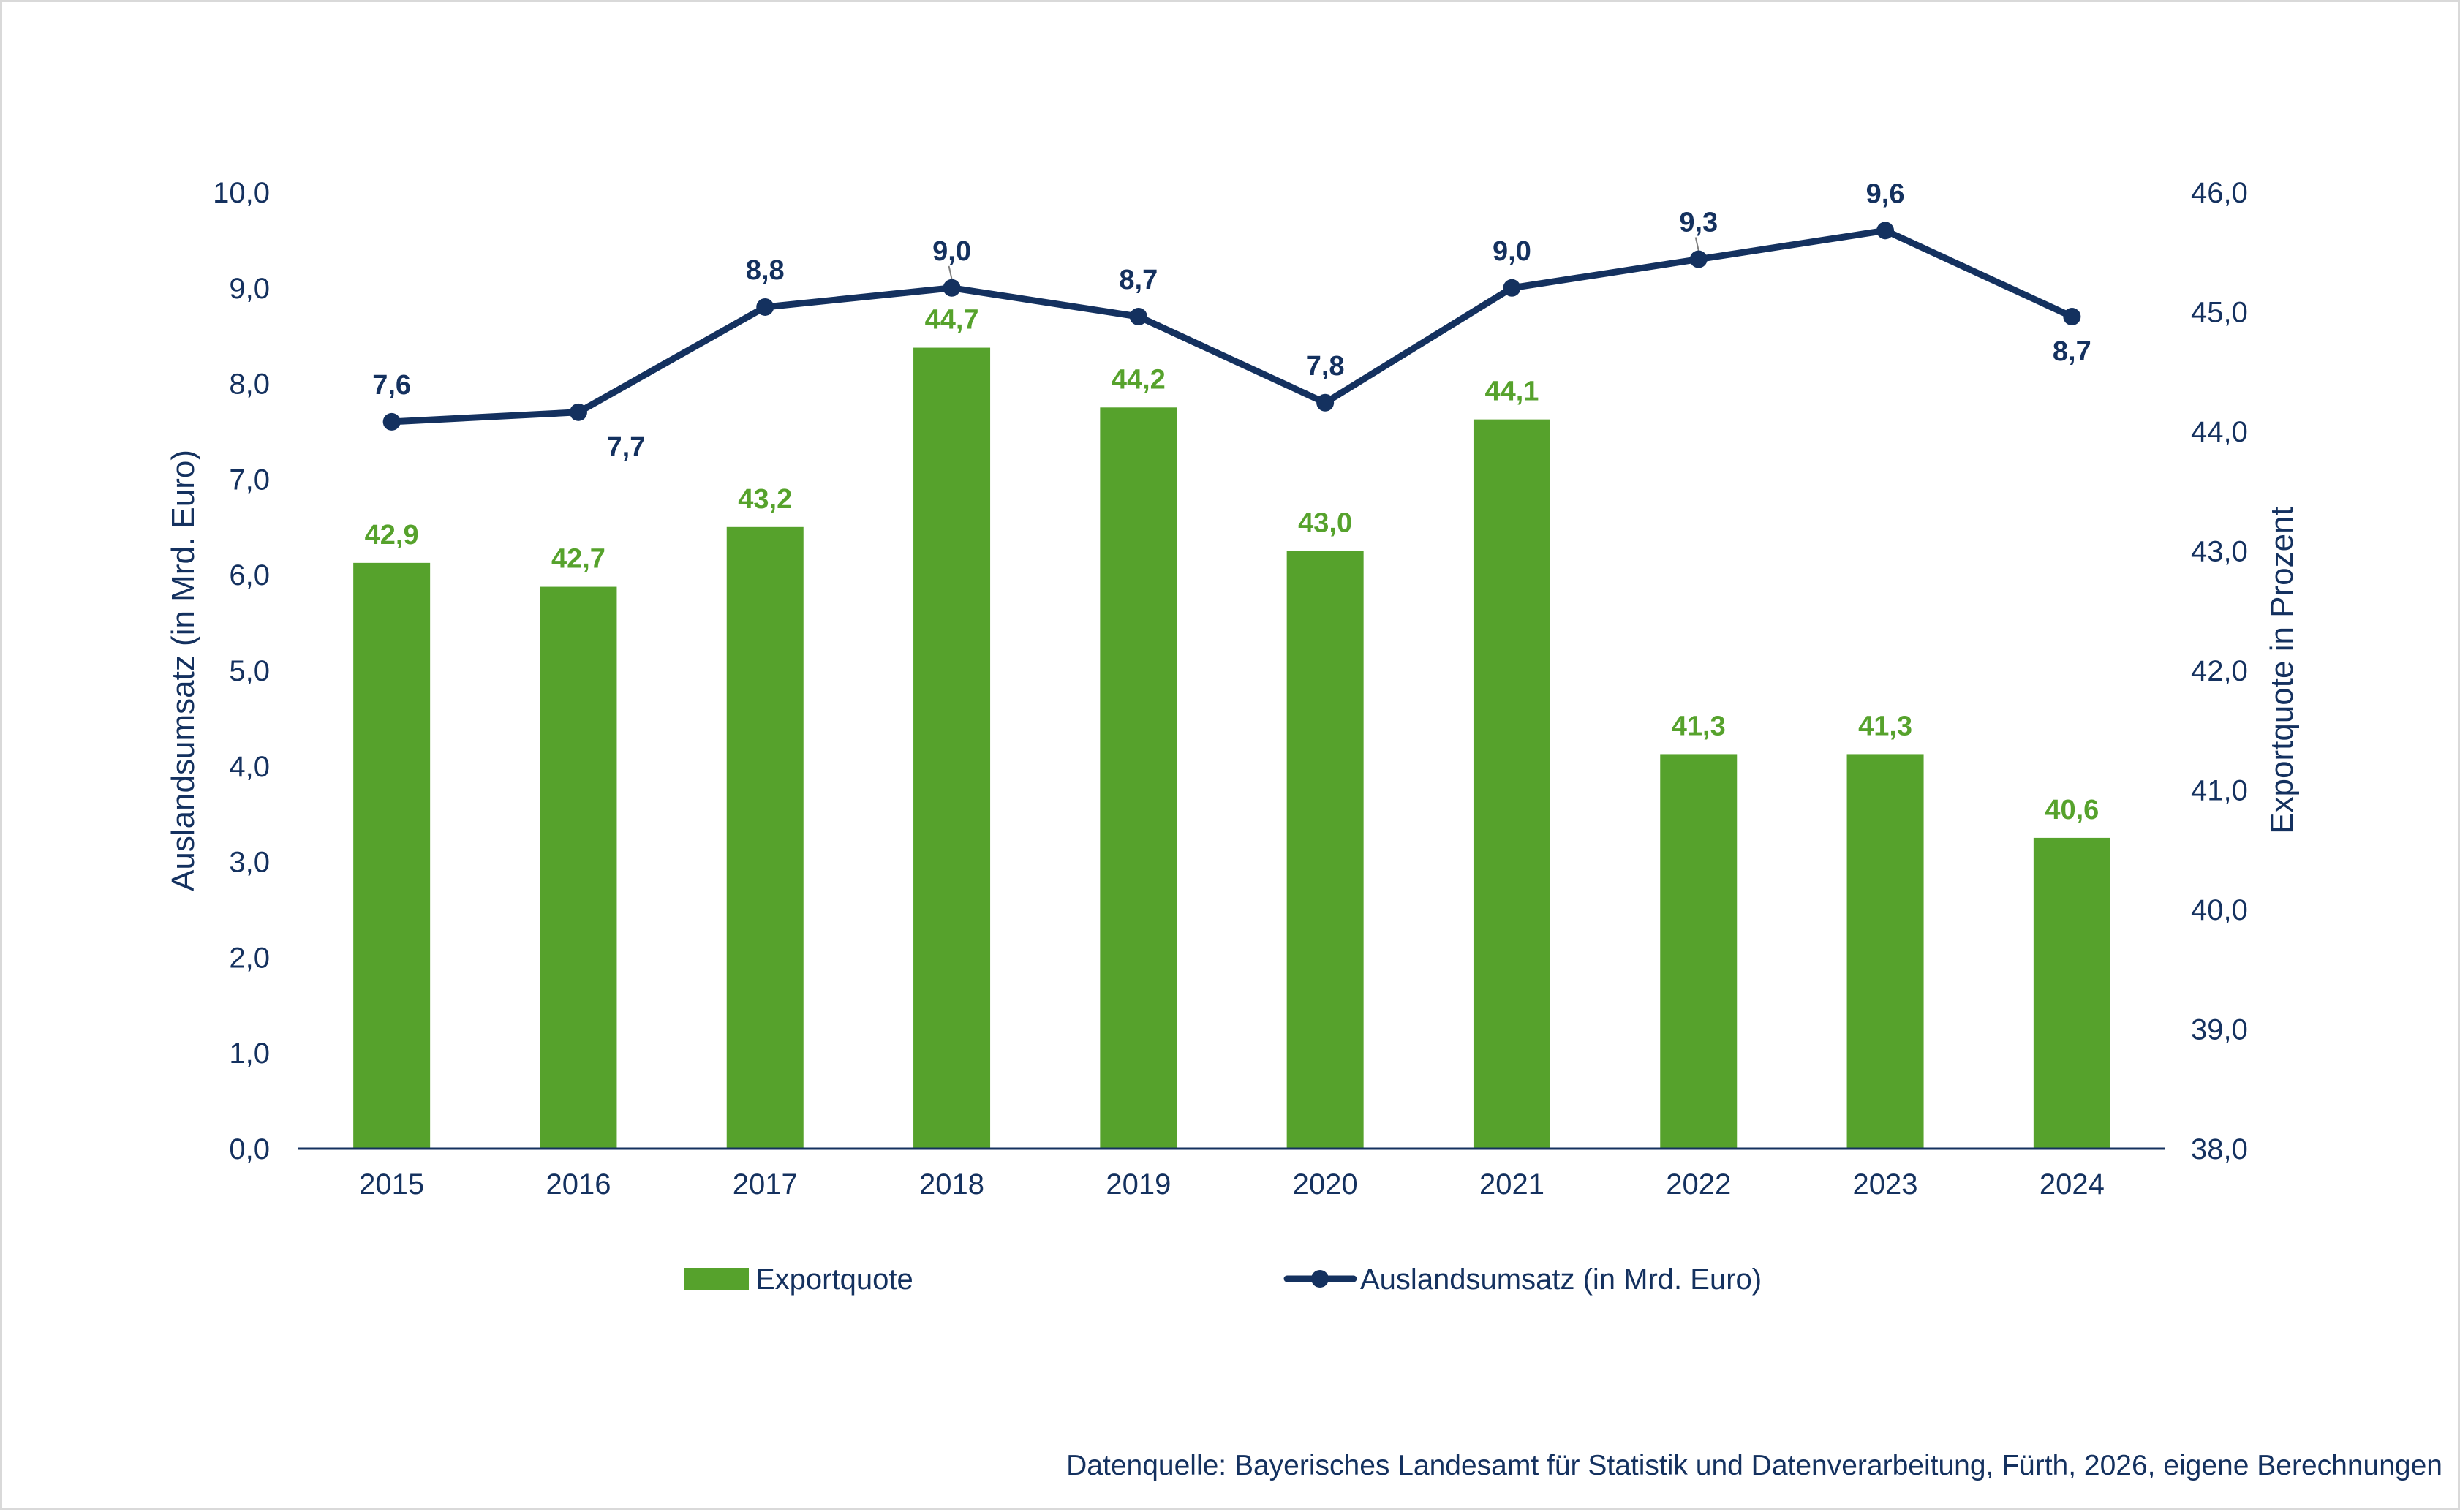 The image size is (2460, 1512). I want to click on bar-exportquote-2023, so click(1885, 951).